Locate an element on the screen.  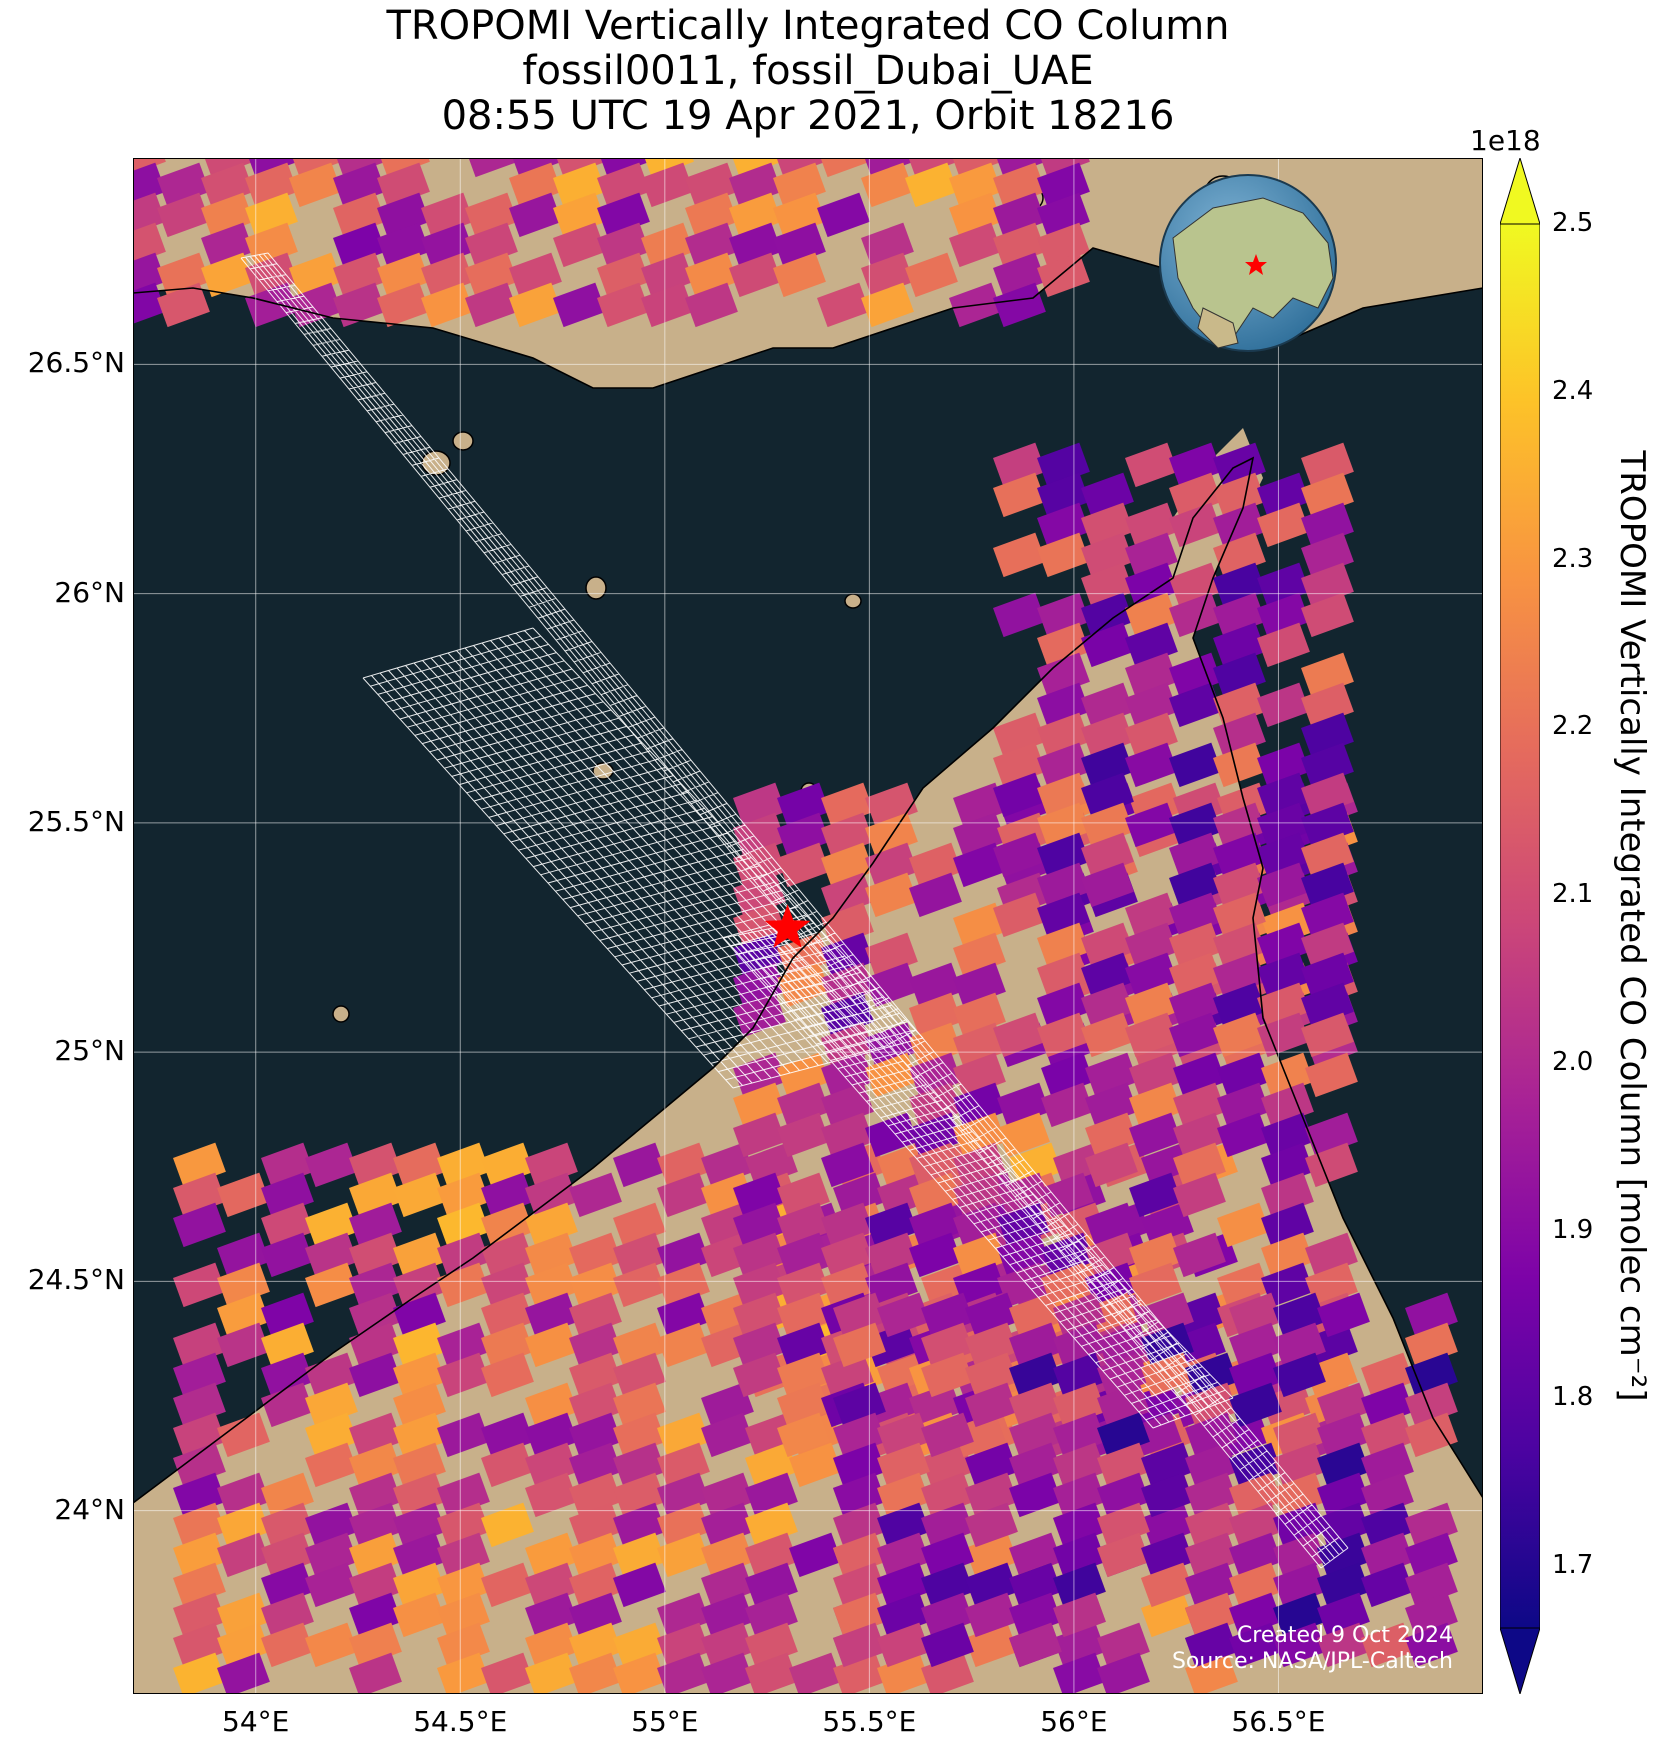
longitude-tick-label: 56.5°E is located at coordinates (1278, 1721).